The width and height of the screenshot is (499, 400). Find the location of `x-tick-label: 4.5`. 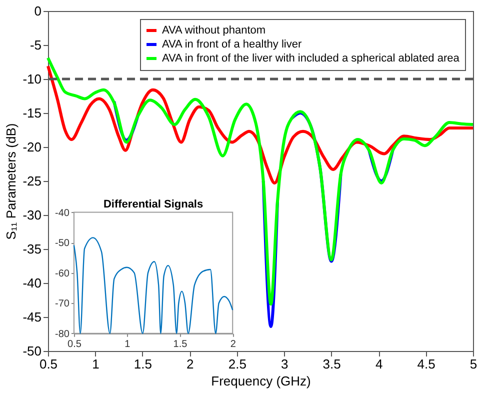

x-tick-label: 4.5 is located at coordinates (426, 364).